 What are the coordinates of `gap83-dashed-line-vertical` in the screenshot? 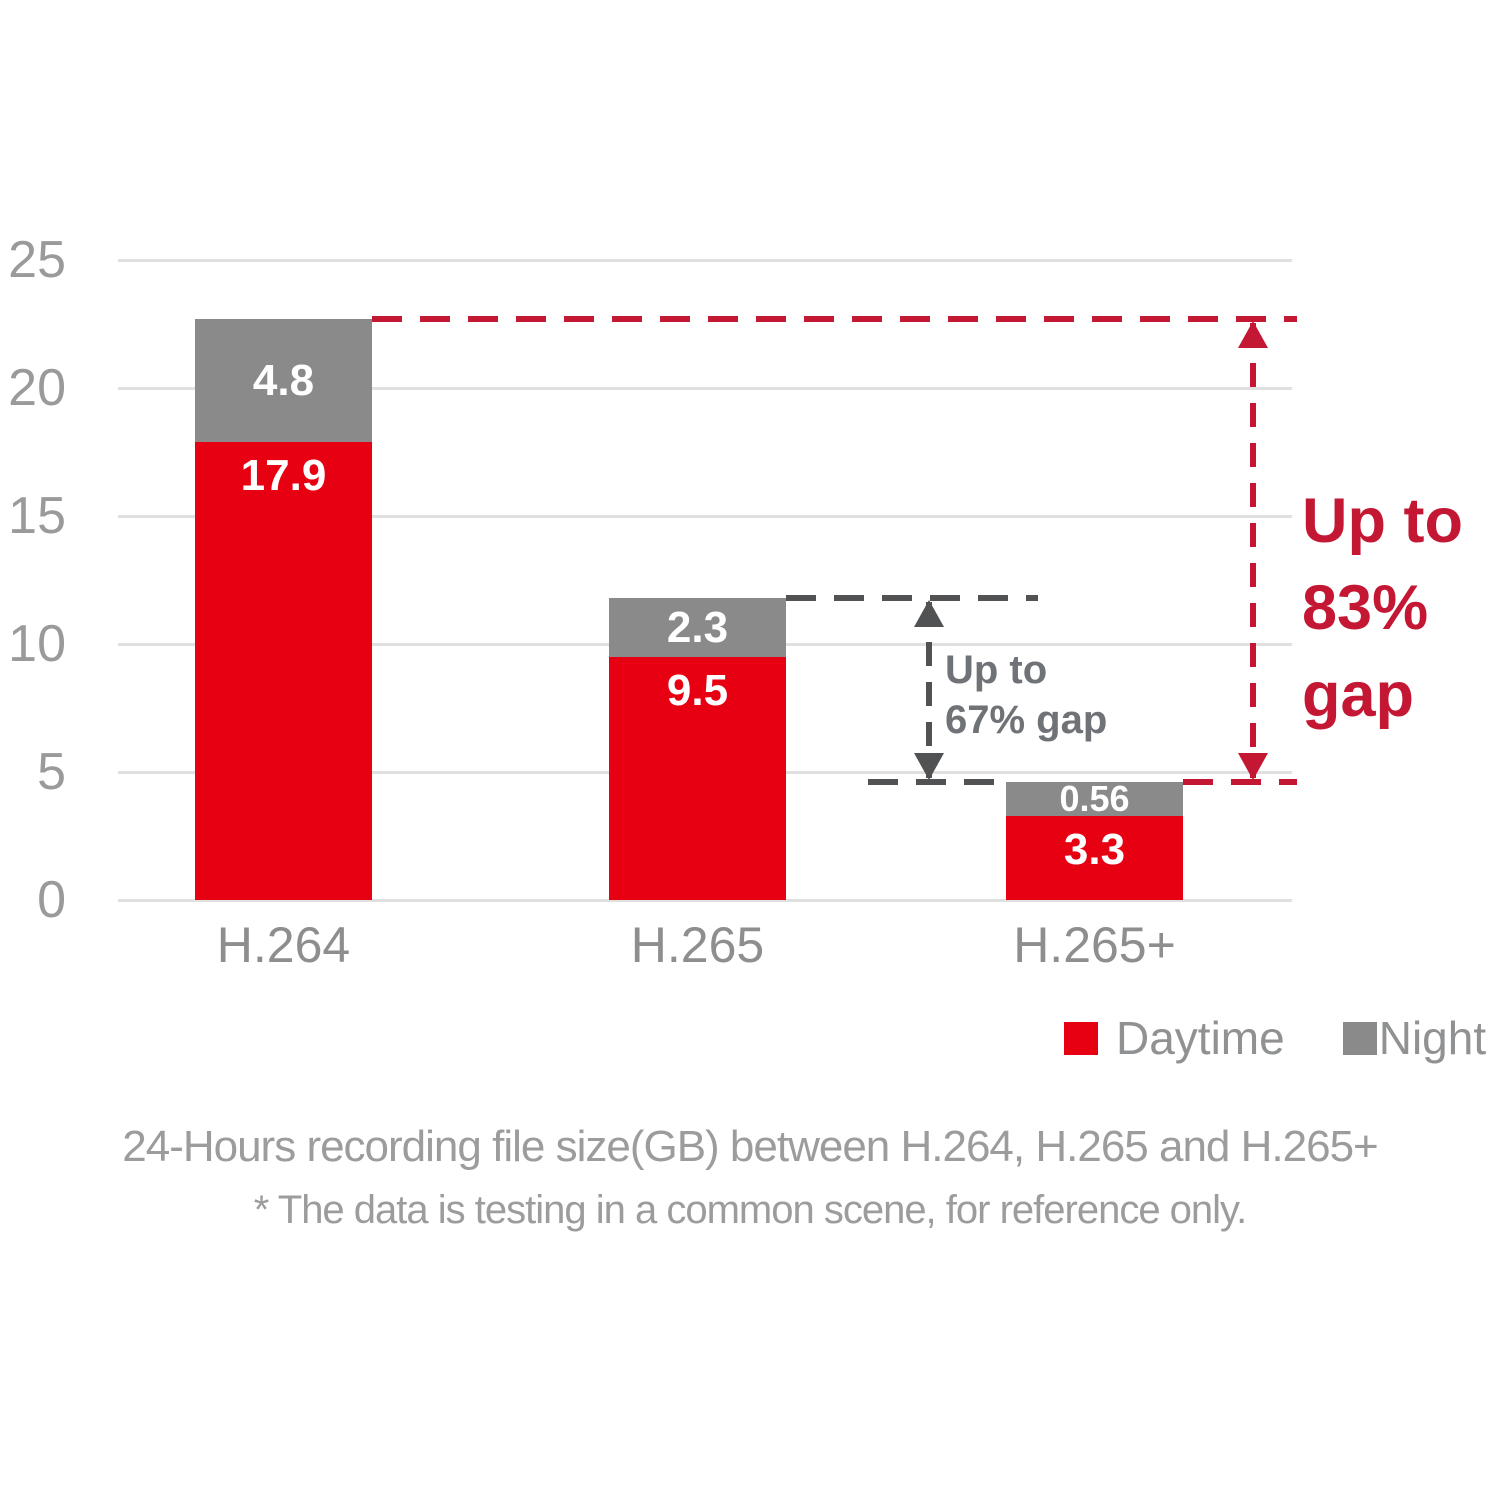 It's located at (1253, 550).